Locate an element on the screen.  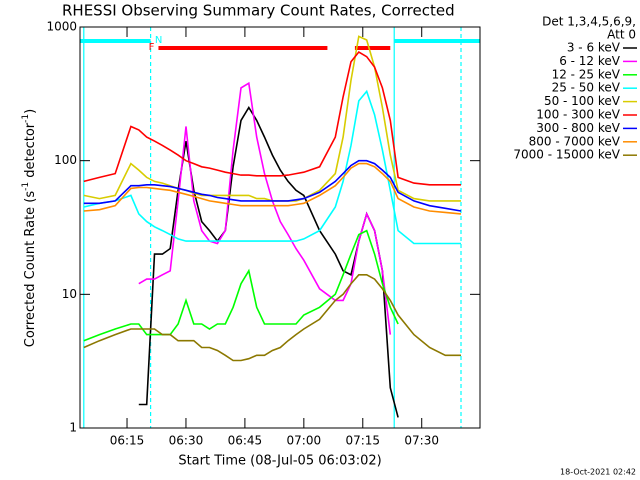
flag-label: N is located at coordinates (158, 40).